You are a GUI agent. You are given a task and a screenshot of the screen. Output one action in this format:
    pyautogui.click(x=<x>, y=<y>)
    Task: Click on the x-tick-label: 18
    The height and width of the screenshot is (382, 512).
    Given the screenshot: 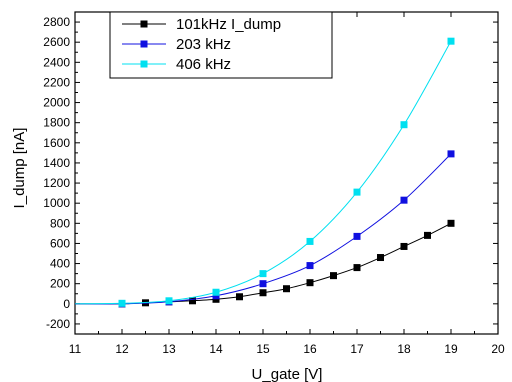 What is the action you would take?
    pyautogui.click(x=404, y=349)
    